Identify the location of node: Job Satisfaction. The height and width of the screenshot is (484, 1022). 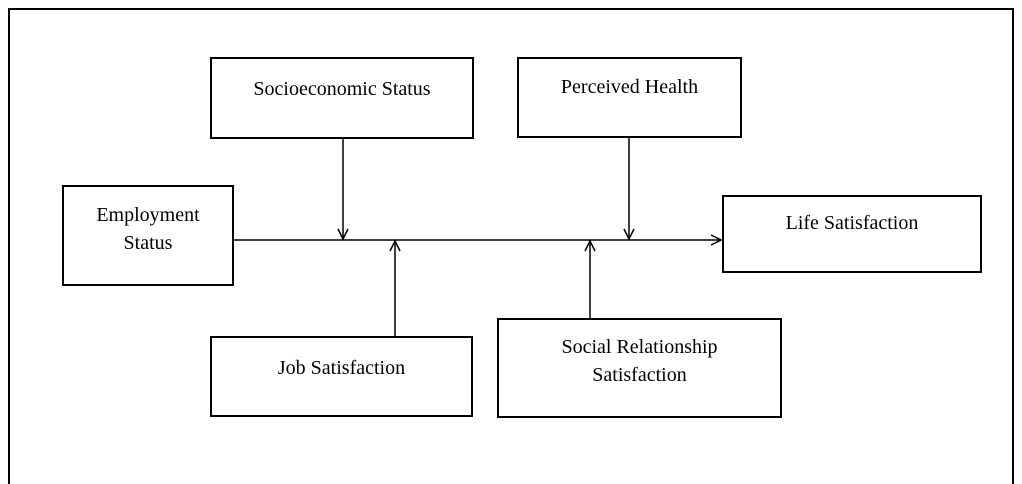
(341, 376).